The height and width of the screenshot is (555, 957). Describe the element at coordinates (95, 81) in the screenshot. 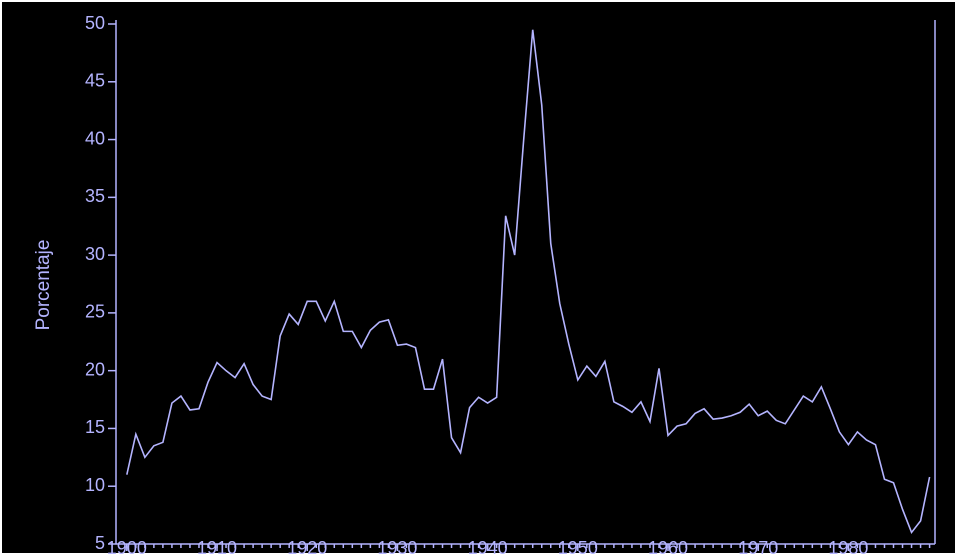

I see `y-tick-label: 45` at that location.